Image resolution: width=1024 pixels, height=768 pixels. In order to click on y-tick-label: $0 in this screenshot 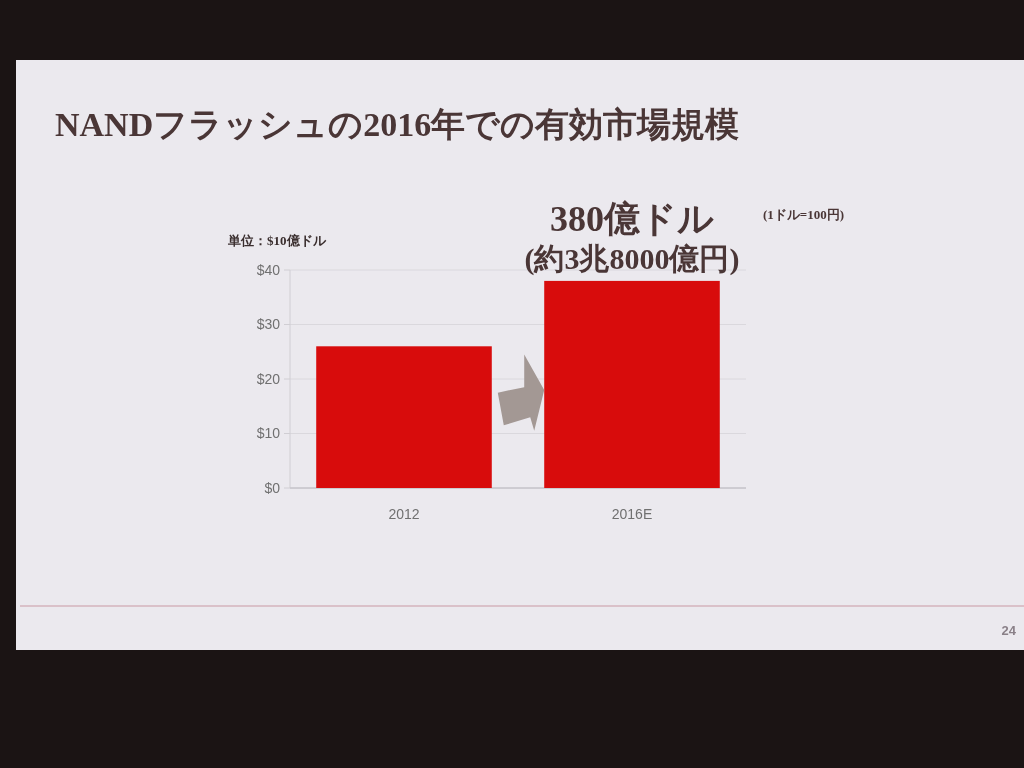, I will do `click(272, 487)`.